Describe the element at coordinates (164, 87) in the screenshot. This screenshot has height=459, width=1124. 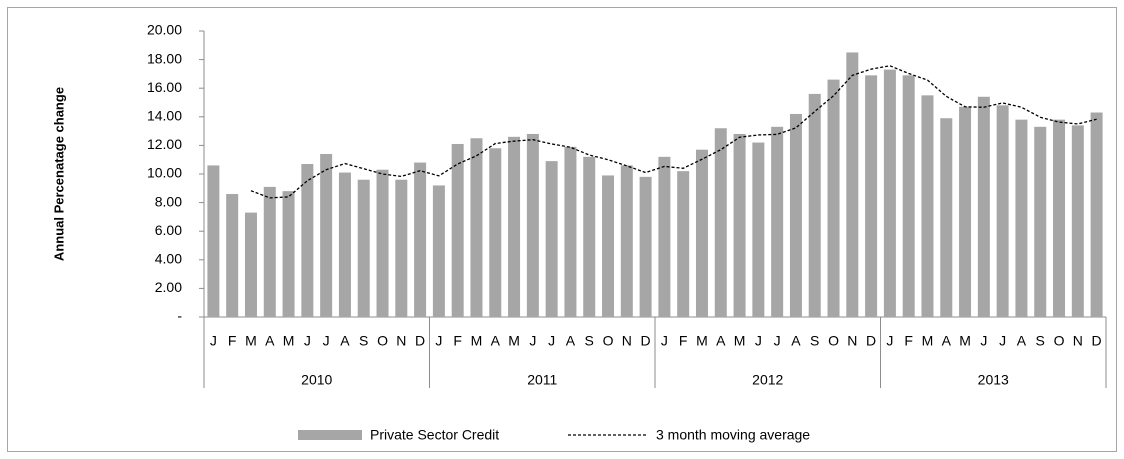
I see `y-tick-label: 16.00` at that location.